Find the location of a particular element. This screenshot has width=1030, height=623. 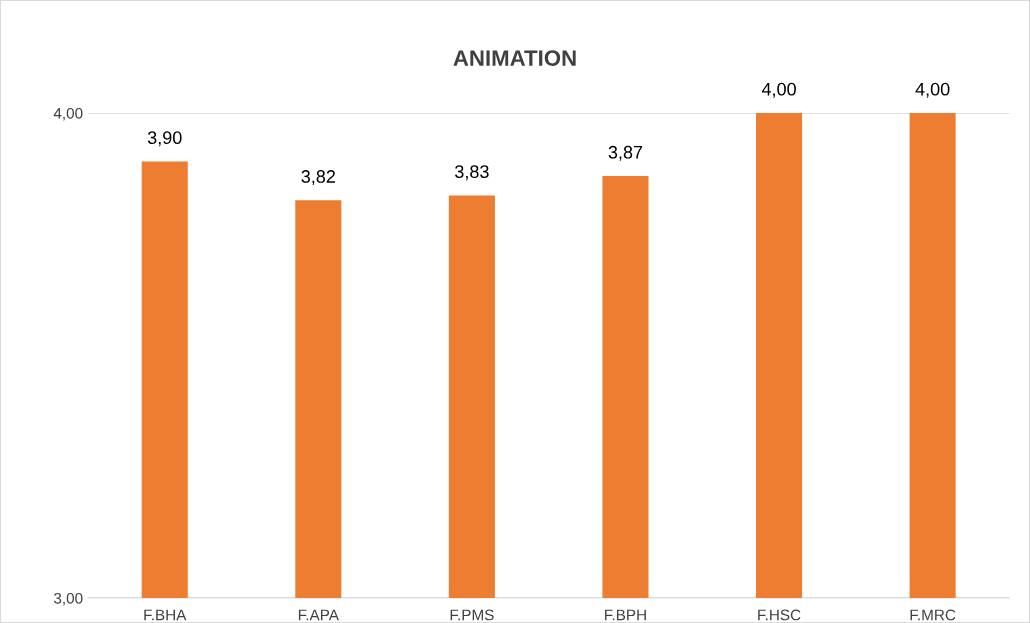

data-label: 3,87 is located at coordinates (625, 153).